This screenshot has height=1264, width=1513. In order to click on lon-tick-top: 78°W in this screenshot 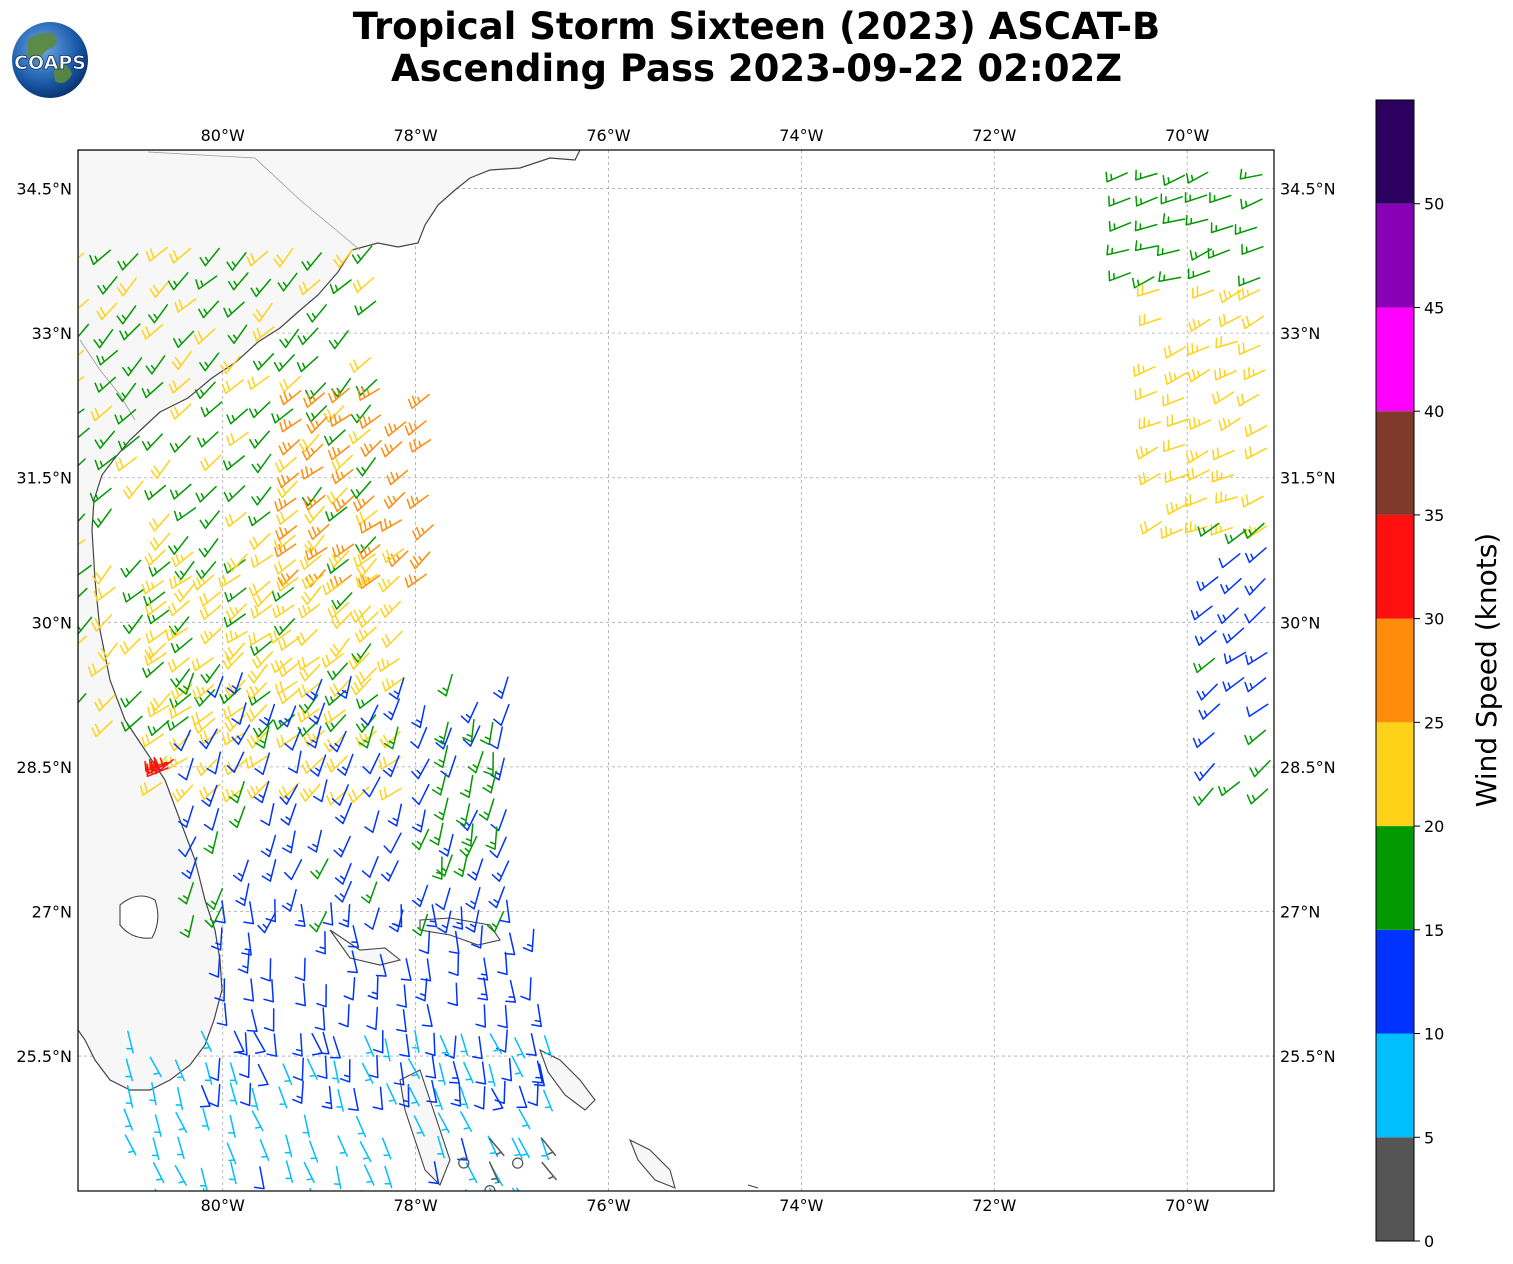, I will do `click(415, 135)`.